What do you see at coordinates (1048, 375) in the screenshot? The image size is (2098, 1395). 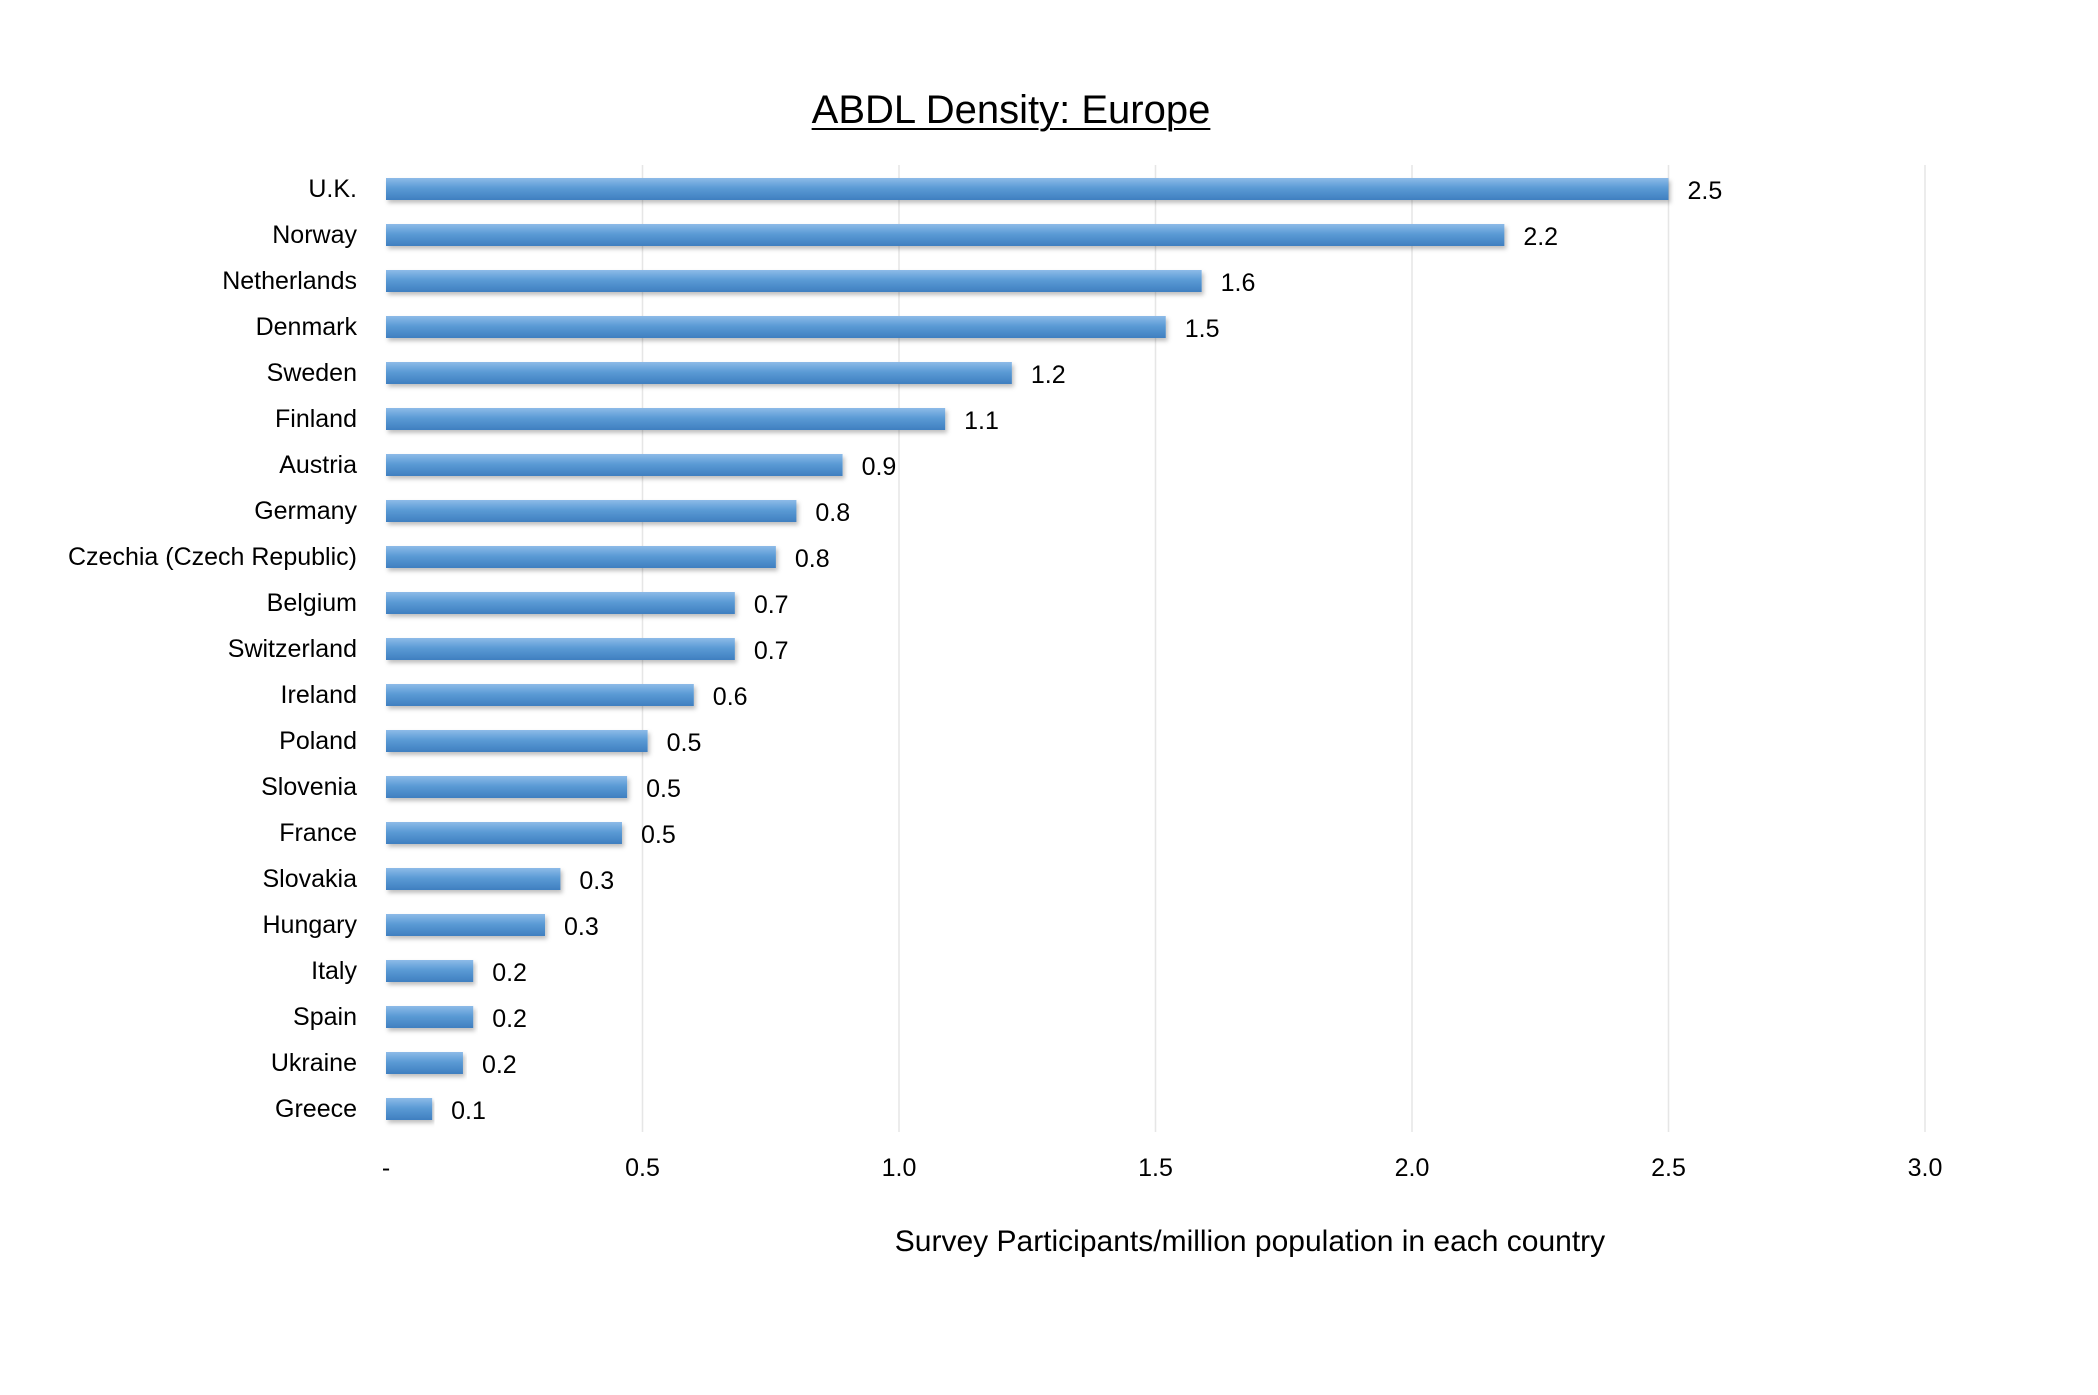 I see `value-label: 1.2` at bounding box center [1048, 375].